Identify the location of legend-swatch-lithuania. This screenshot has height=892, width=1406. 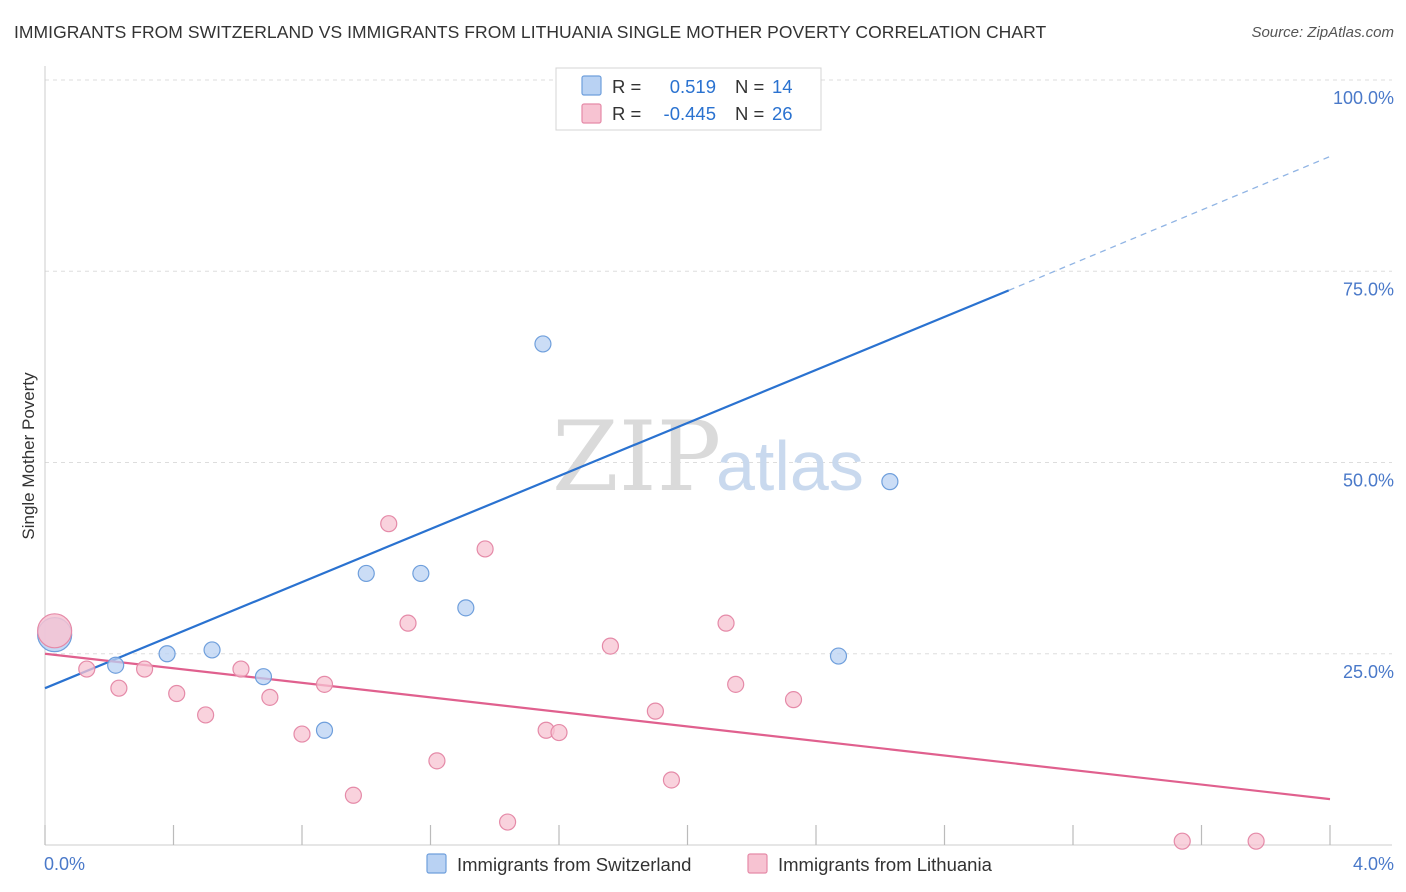
(591, 113).